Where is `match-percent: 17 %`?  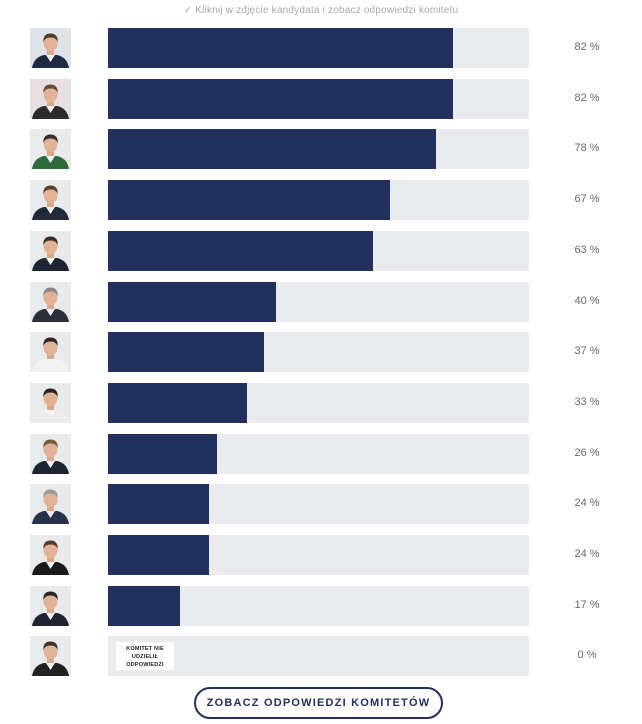
match-percent: 17 % is located at coordinates (587, 605).